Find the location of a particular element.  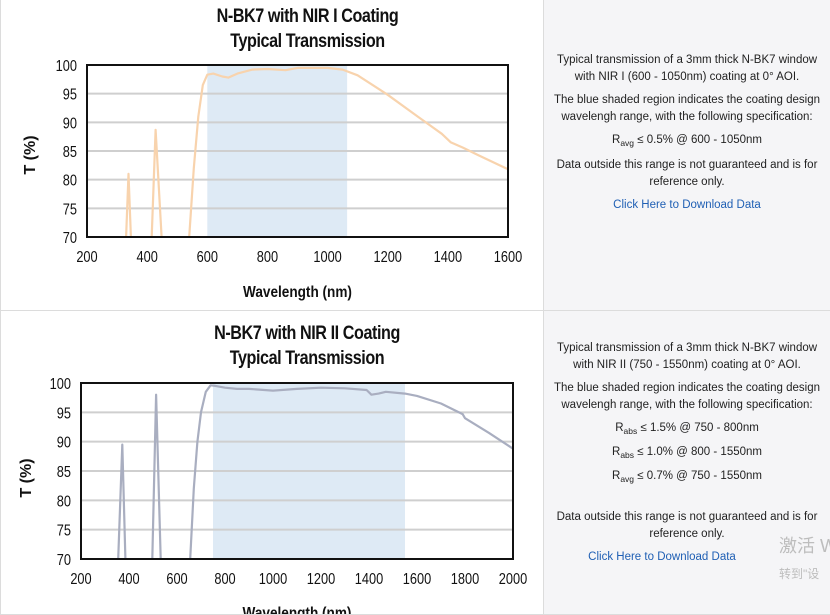

spec-text: ≤ 0.7% @ 750 - 1550nm is located at coordinates (699, 476).